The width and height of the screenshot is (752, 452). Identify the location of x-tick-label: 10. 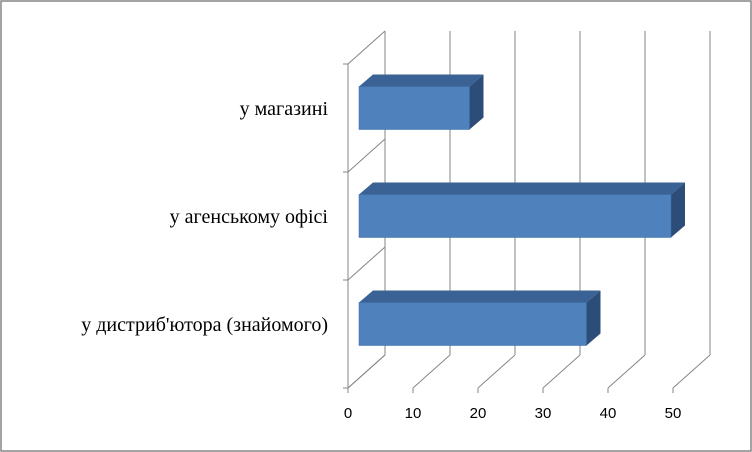
(413, 413).